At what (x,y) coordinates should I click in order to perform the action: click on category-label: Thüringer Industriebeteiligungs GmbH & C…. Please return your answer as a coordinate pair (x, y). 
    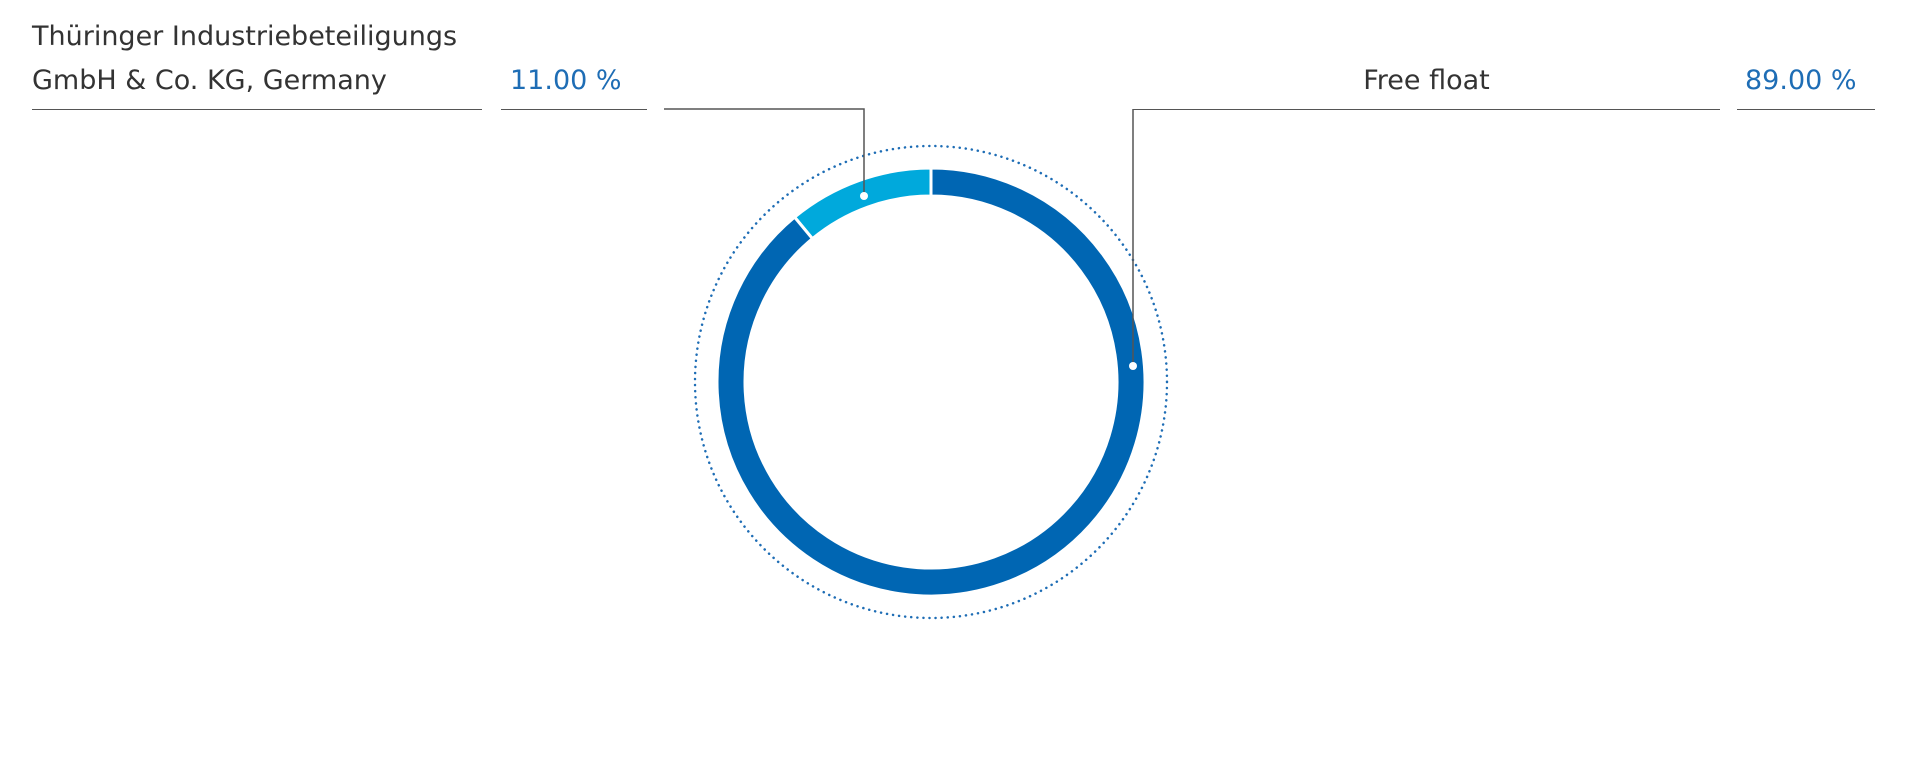
    Looking at the image, I should click on (245, 58).